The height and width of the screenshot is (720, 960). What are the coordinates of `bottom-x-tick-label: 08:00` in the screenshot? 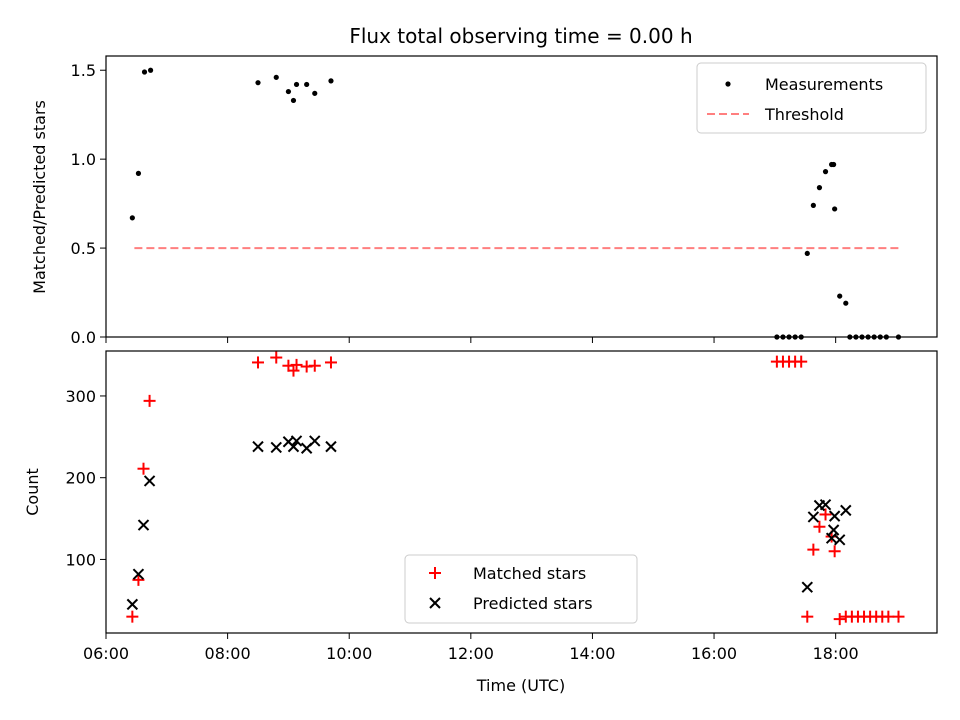 It's located at (228, 653).